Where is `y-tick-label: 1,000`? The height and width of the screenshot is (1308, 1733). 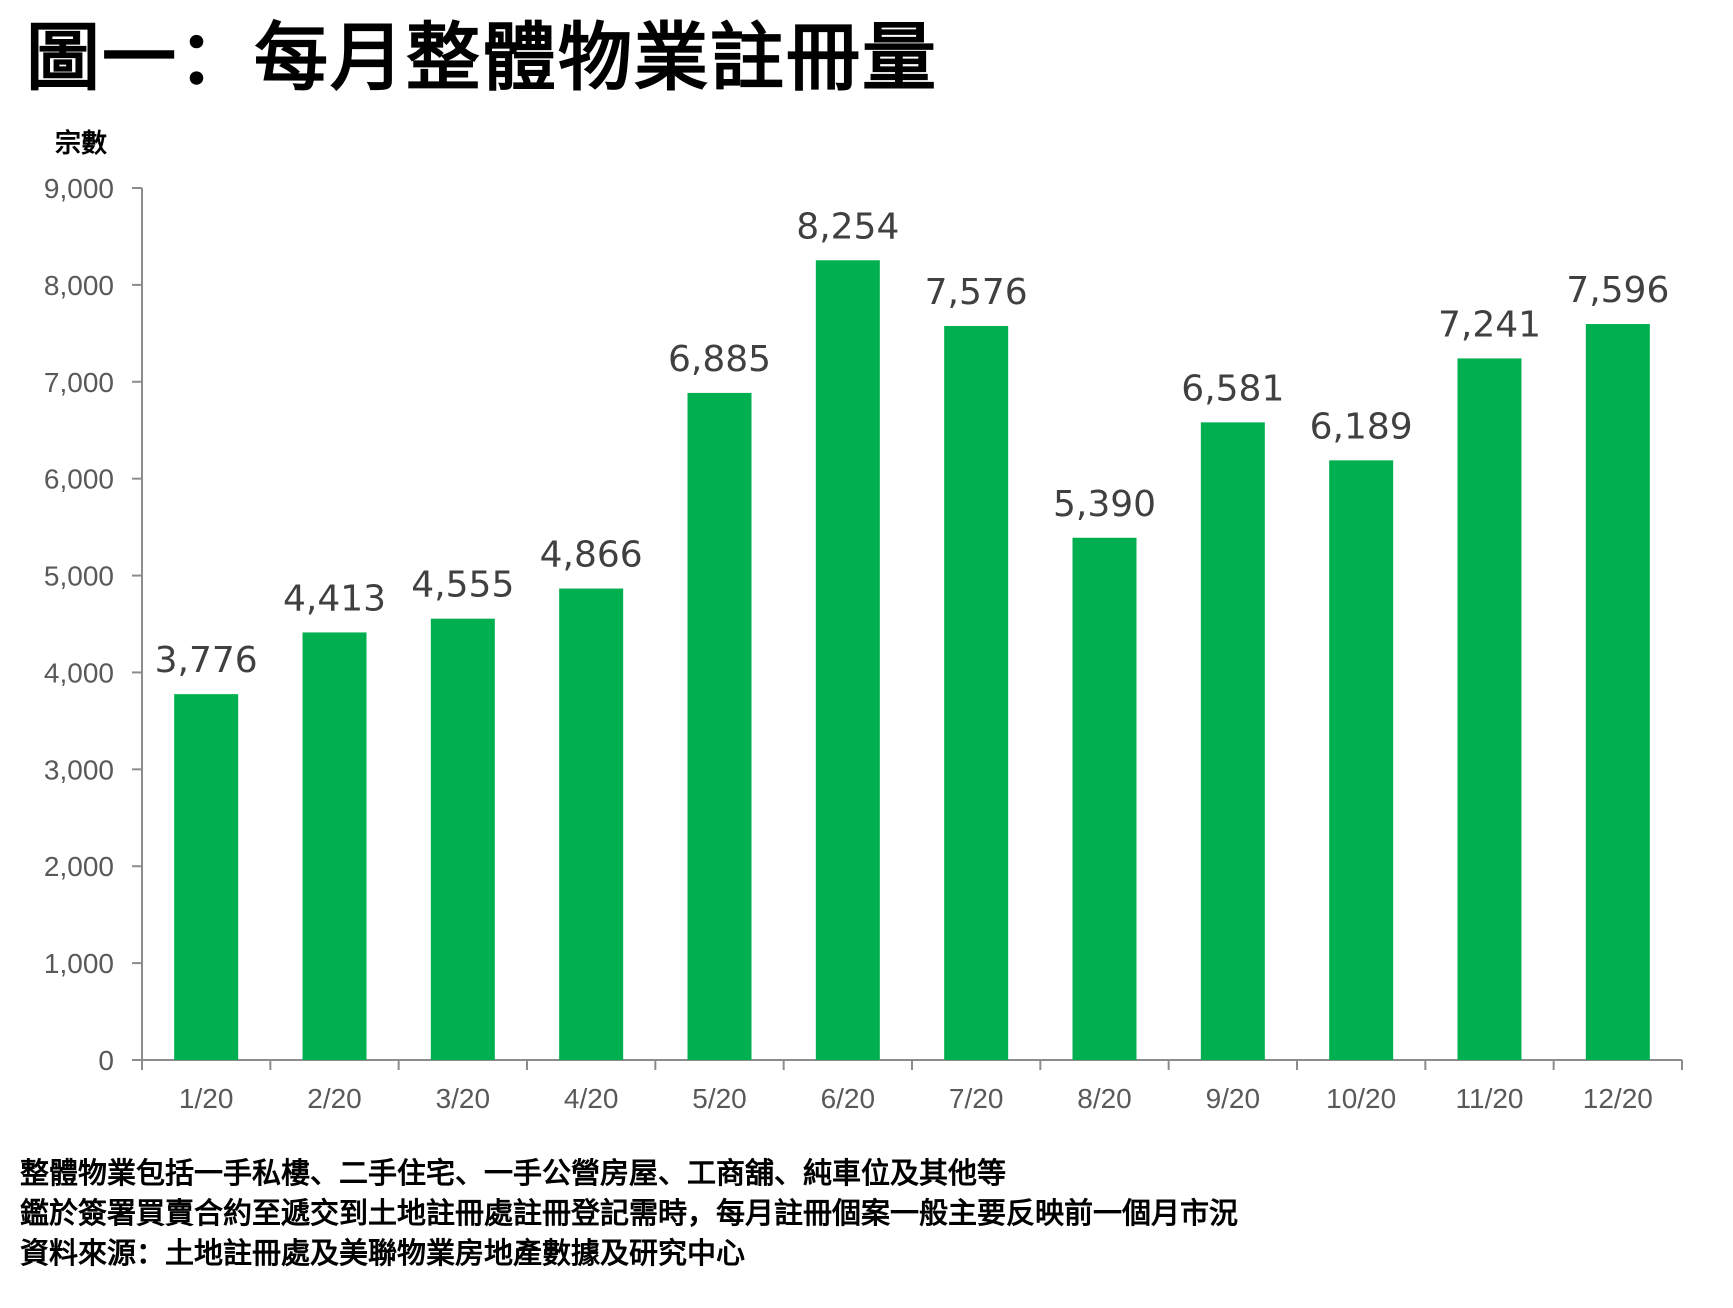
y-tick-label: 1,000 is located at coordinates (79, 963).